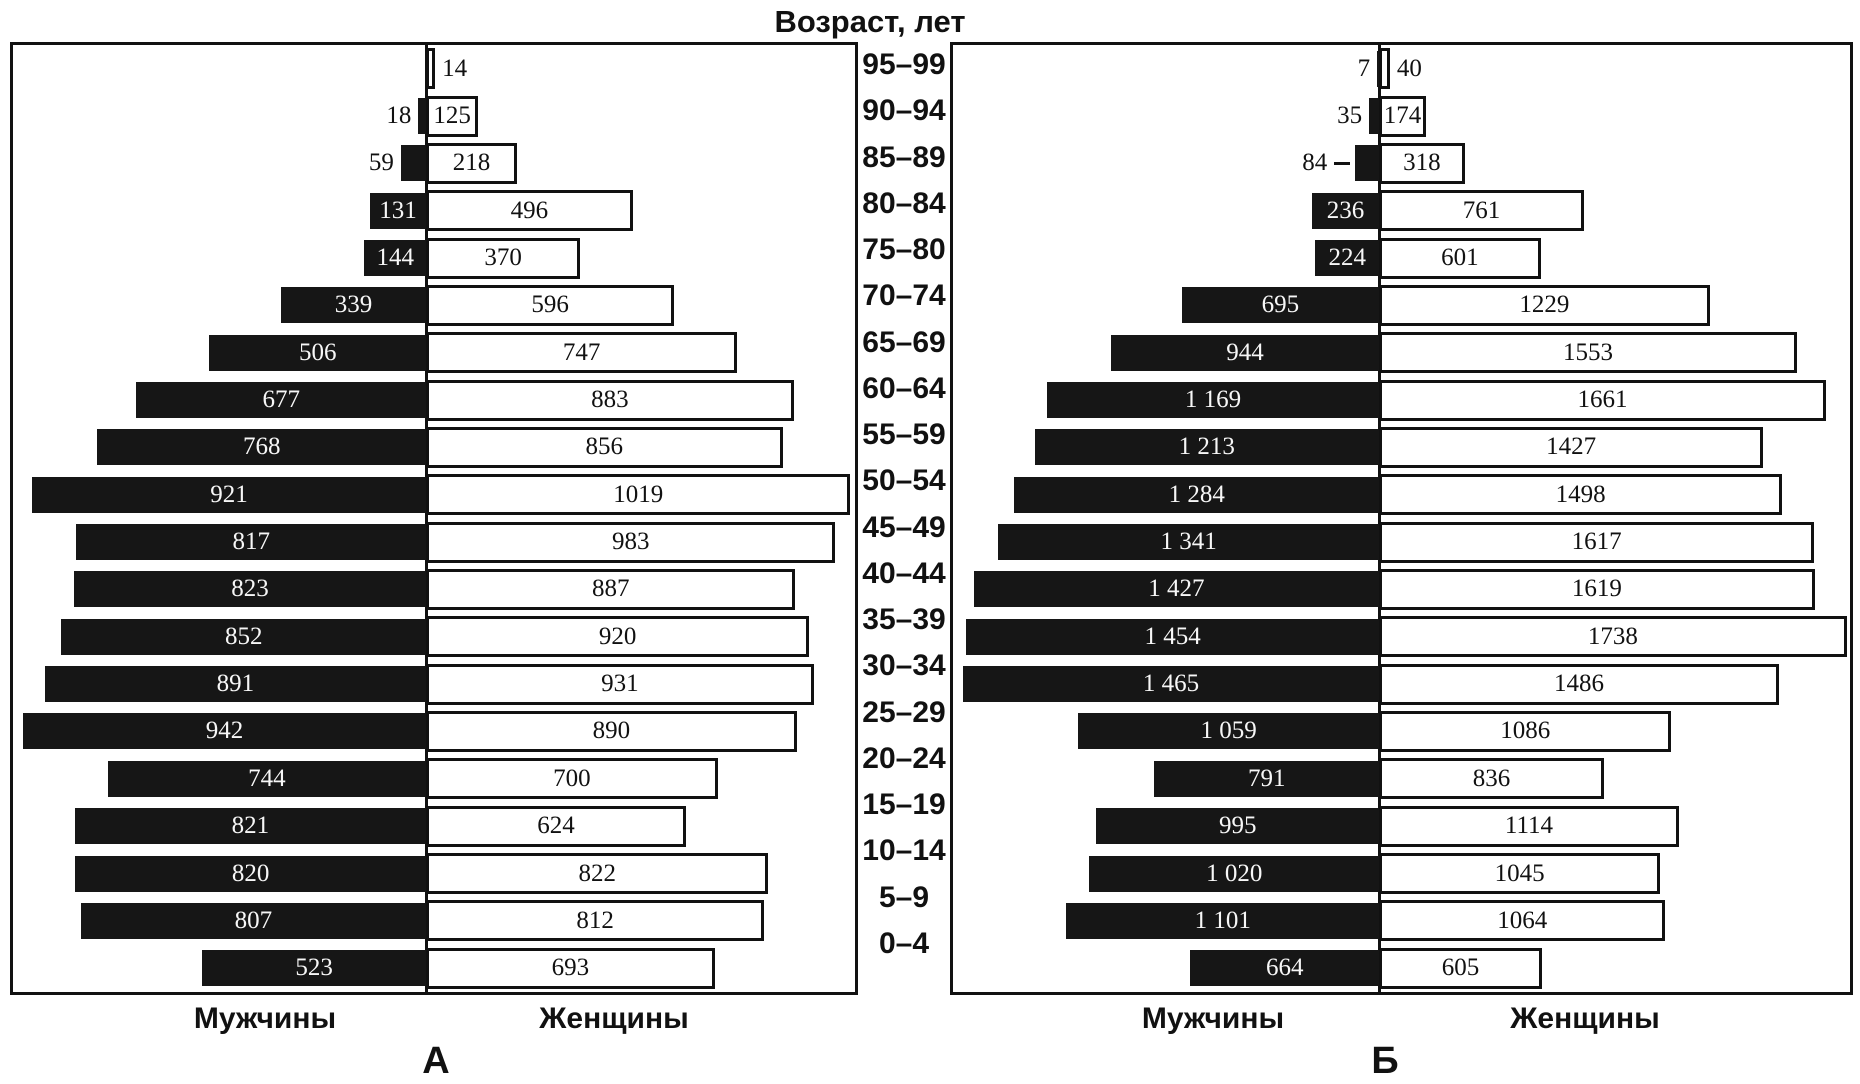 The image size is (1860, 1084). I want to click on panel-a-letter: А, so click(436, 1061).